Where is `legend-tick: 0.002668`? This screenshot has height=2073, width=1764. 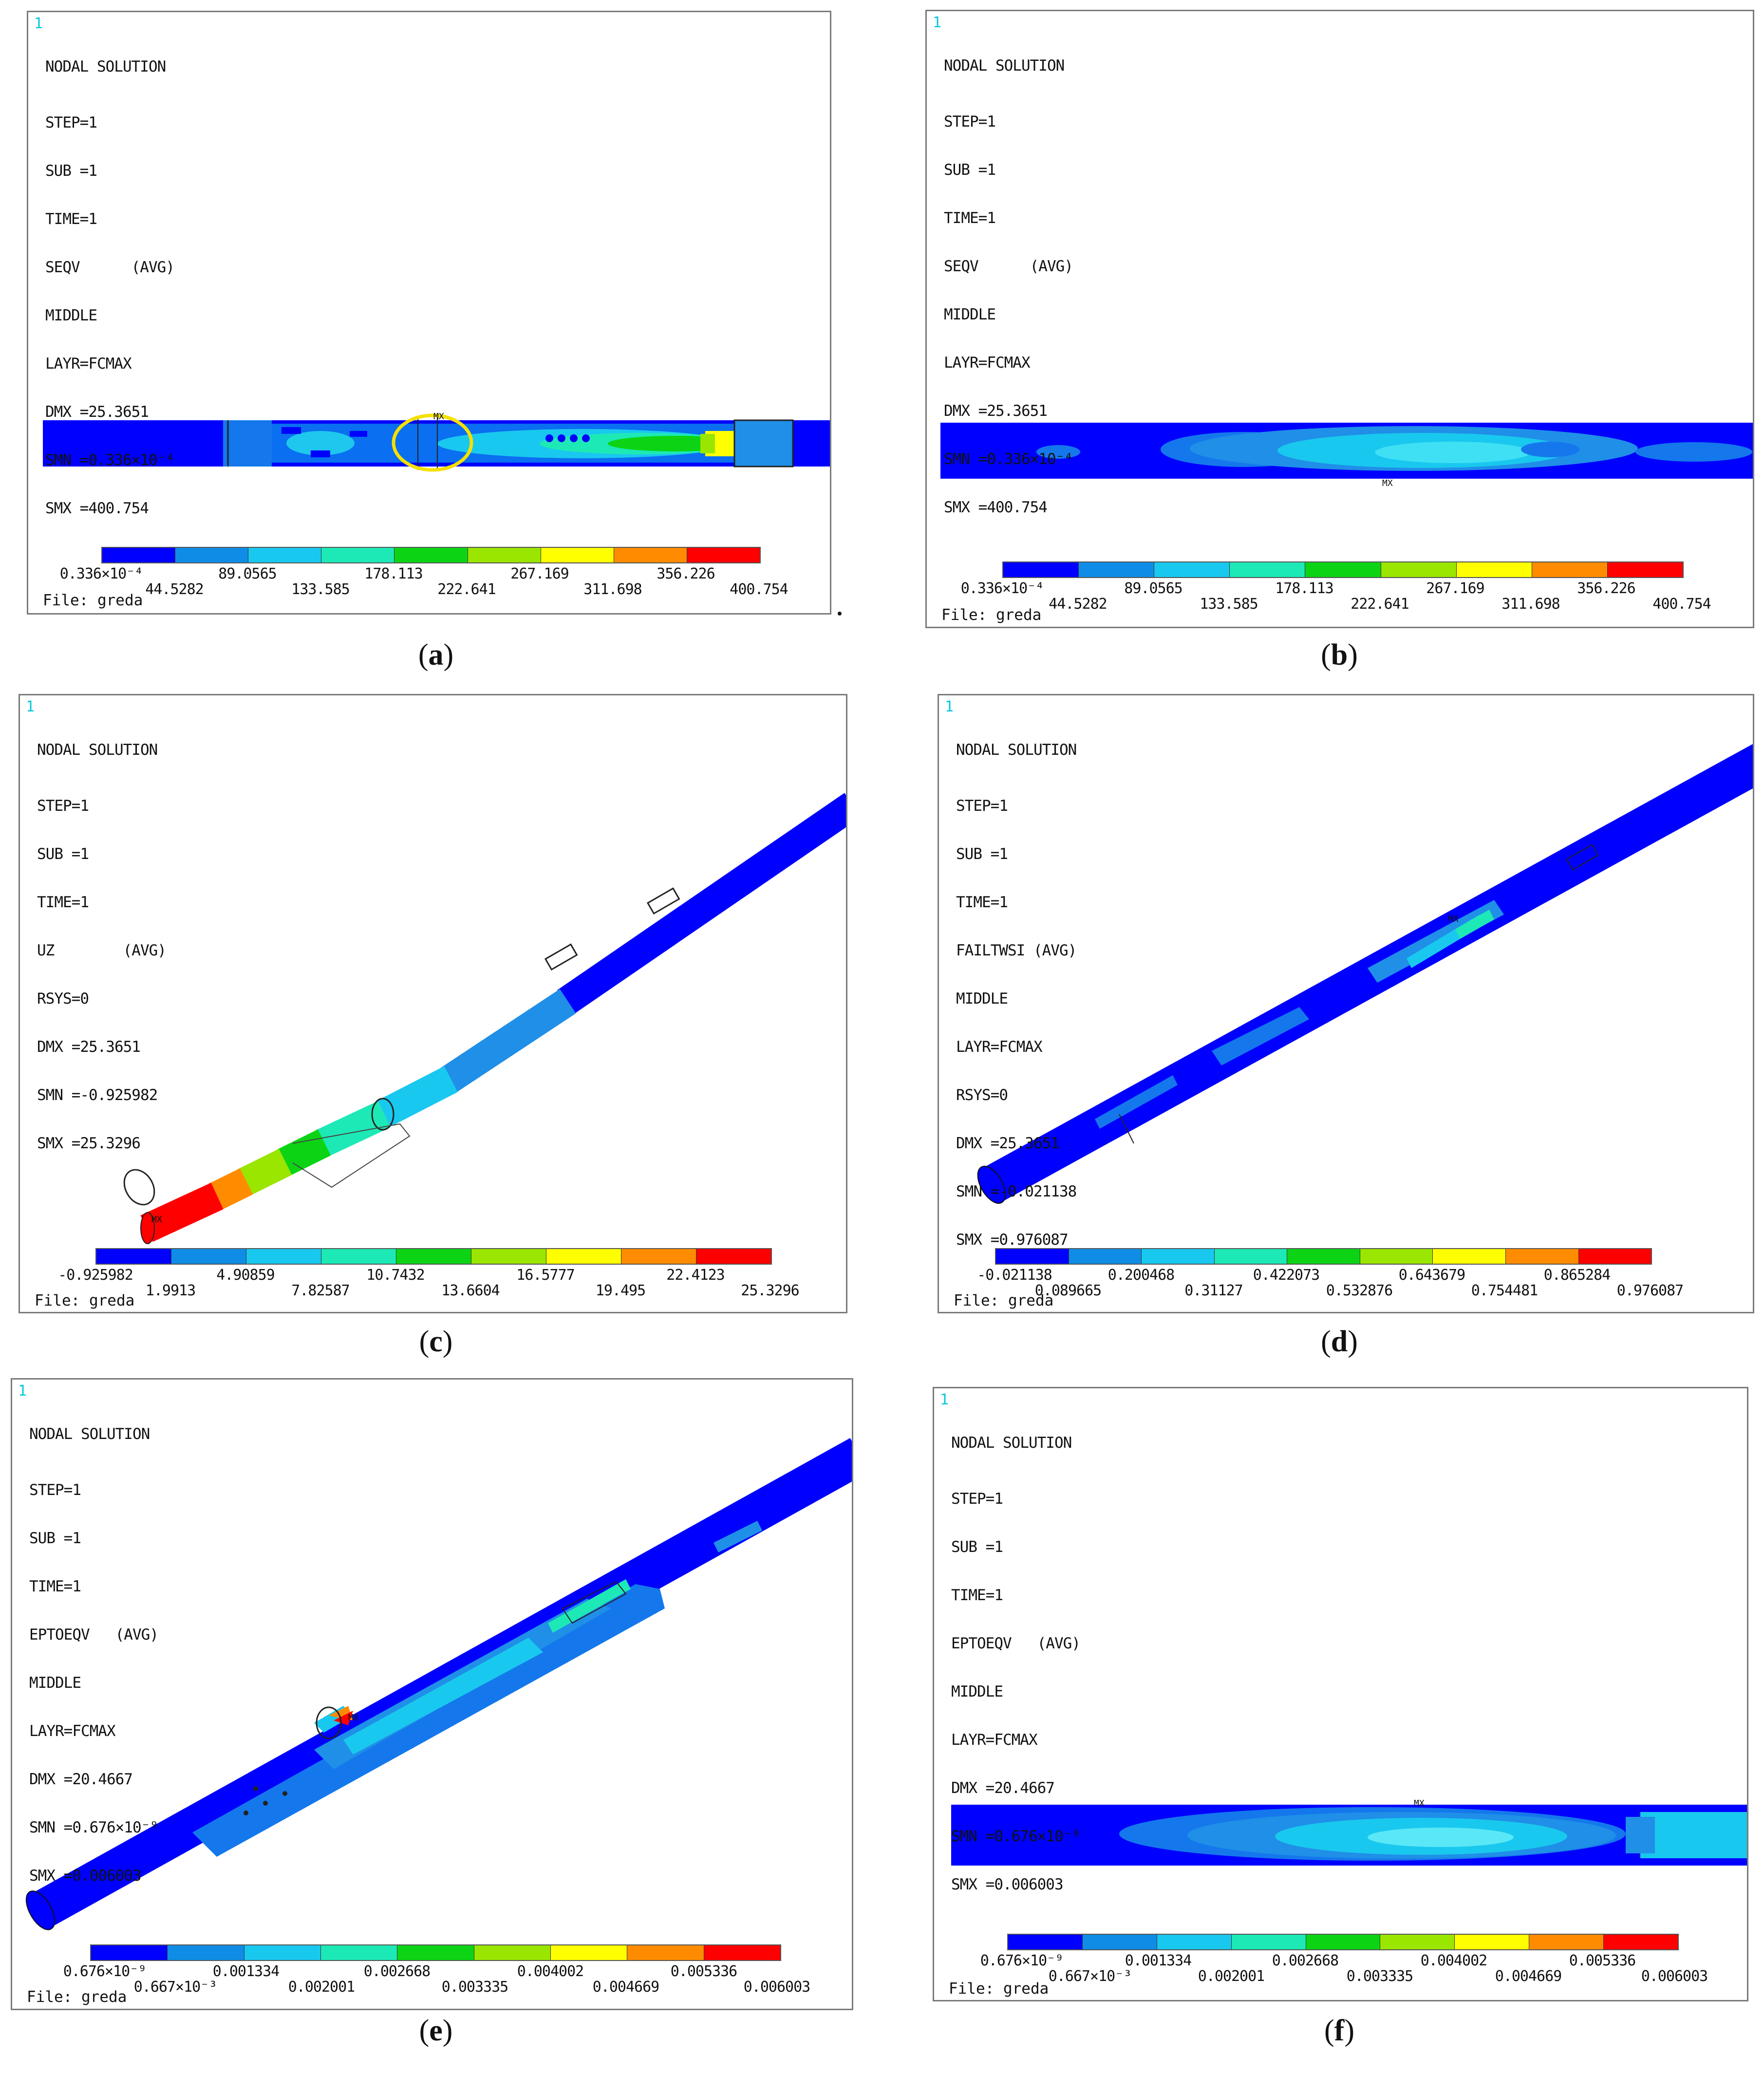
legend-tick: 0.002668 is located at coordinates (397, 1971).